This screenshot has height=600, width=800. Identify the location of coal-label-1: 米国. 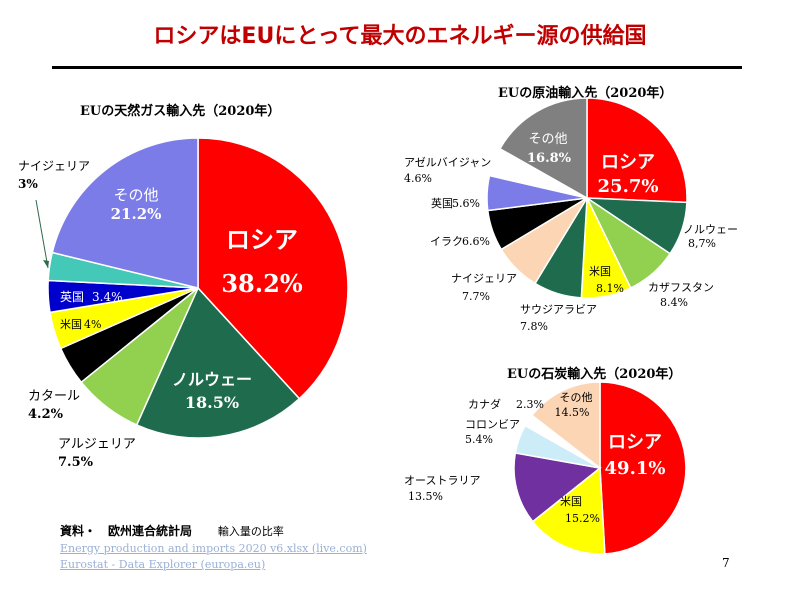
(571, 501).